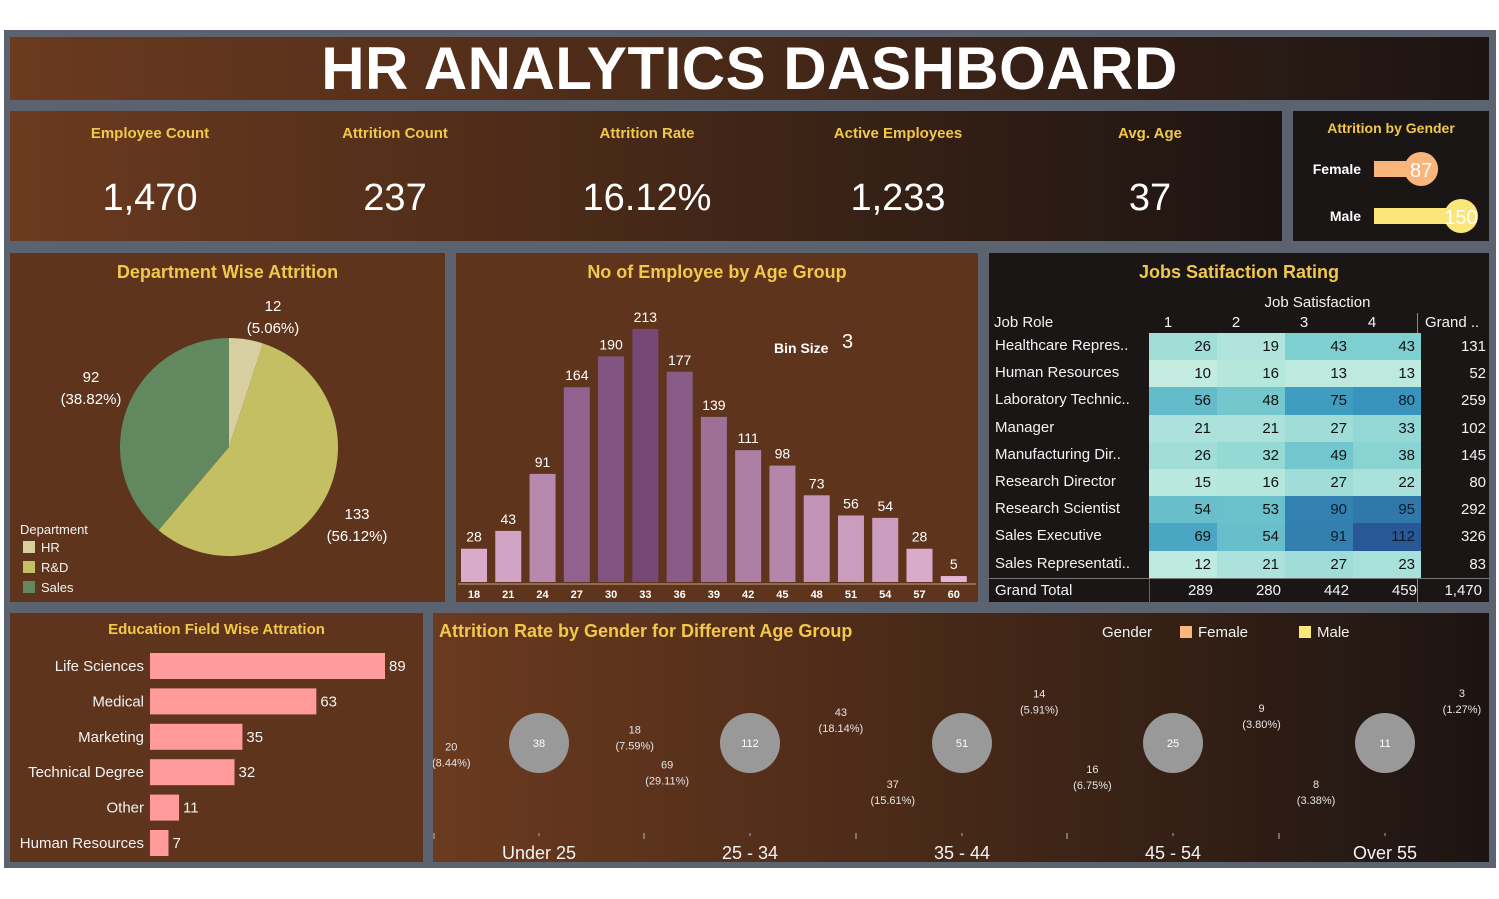  Describe the element at coordinates (1186, 632) in the screenshot. I see `legend-swatch-female` at that location.